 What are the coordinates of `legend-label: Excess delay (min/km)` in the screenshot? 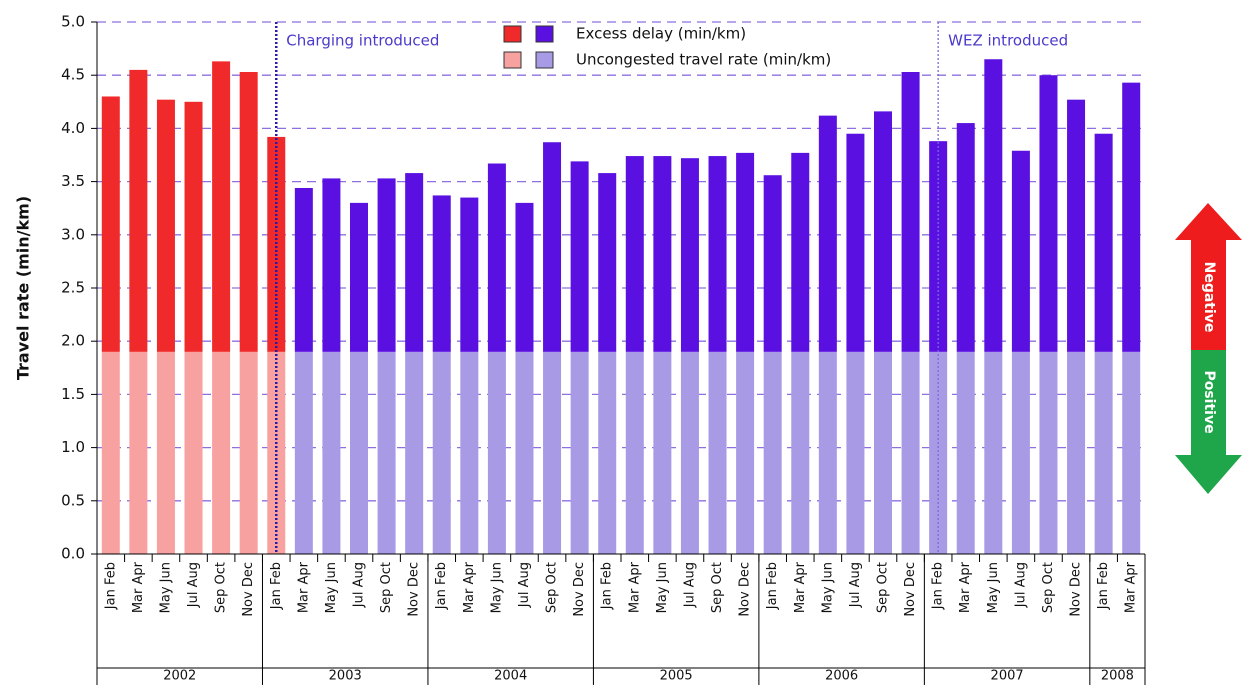 It's located at (661, 34).